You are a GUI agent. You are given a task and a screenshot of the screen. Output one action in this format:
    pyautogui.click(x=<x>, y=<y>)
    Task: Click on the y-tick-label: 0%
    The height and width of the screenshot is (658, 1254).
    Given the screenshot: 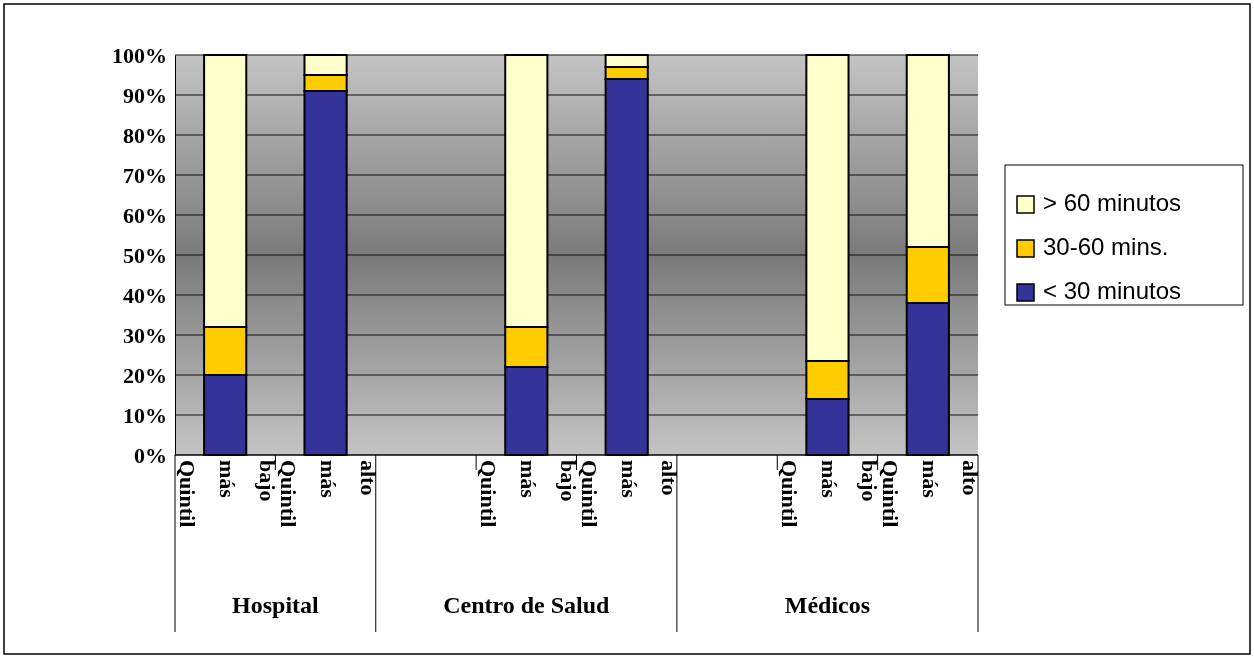 What is the action you would take?
    pyautogui.click(x=150, y=455)
    